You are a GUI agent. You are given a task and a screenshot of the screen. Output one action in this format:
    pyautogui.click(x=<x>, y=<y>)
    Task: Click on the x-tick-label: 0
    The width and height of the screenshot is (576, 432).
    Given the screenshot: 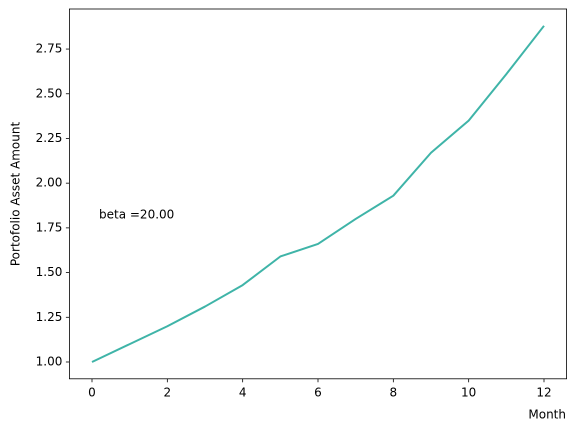 What is the action you would take?
    pyautogui.click(x=92, y=392)
    